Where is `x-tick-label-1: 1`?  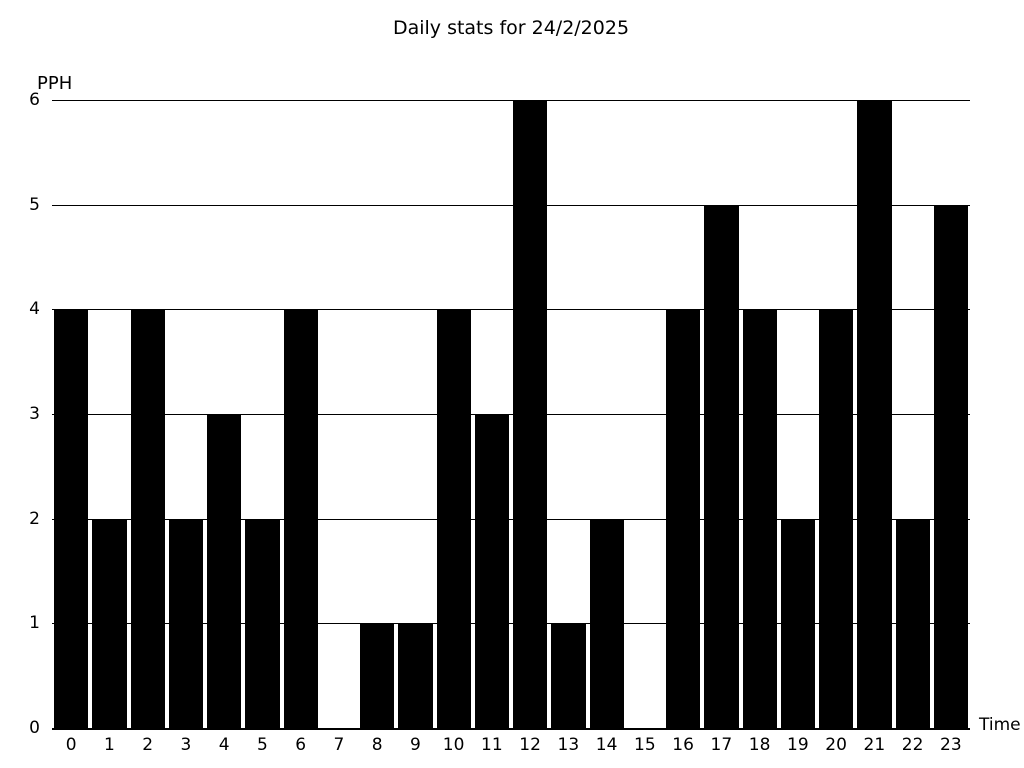
x-tick-label-1: 1 is located at coordinates (109, 745).